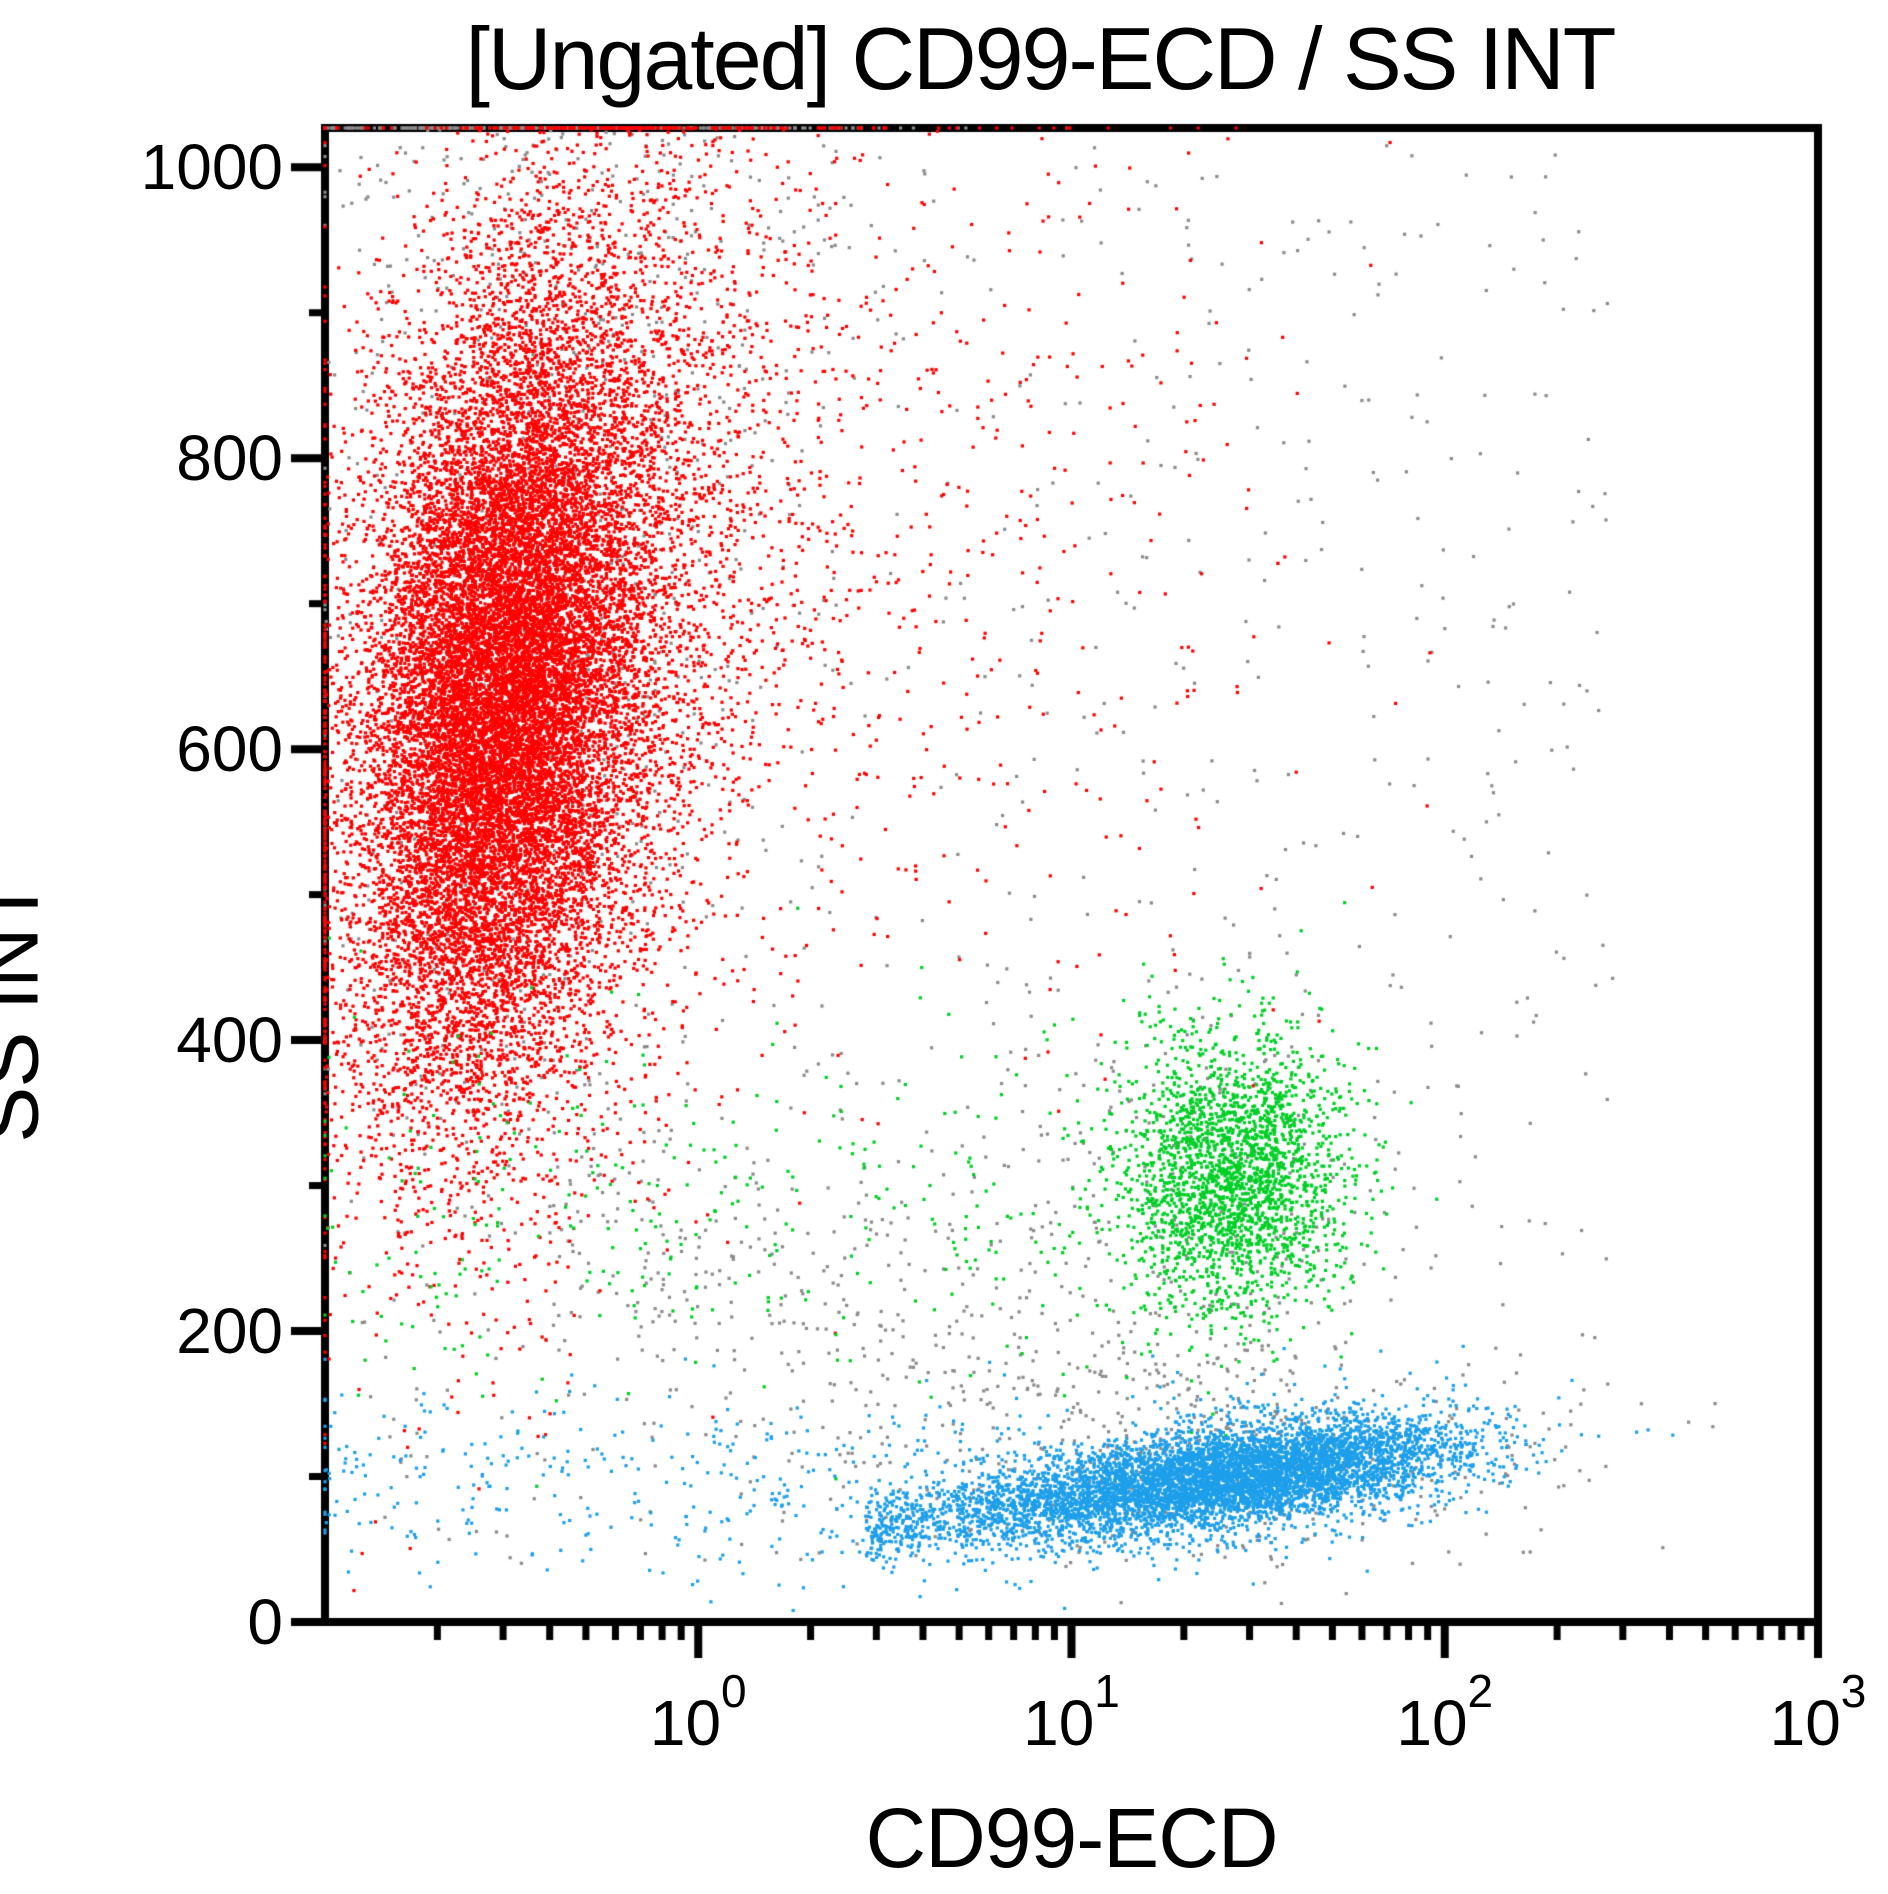 Image resolution: width=1888 pixels, height=1894 pixels. I want to click on x-tick-label: 10⁰, so click(698, 1712).